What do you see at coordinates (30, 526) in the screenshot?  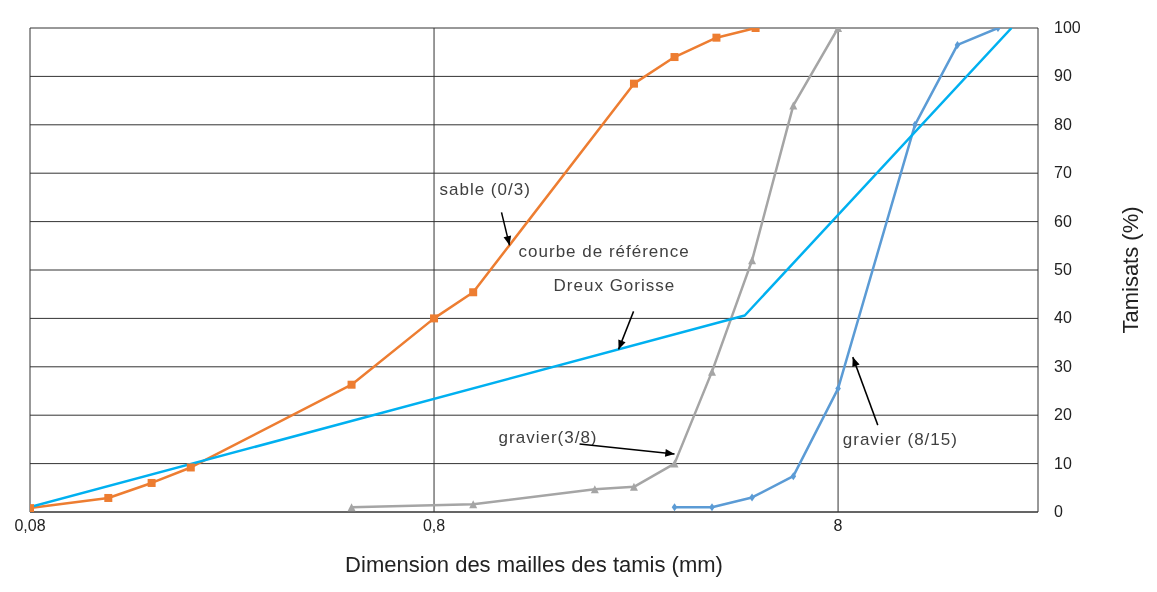 I see `x-tick-label: 0,08` at bounding box center [30, 526].